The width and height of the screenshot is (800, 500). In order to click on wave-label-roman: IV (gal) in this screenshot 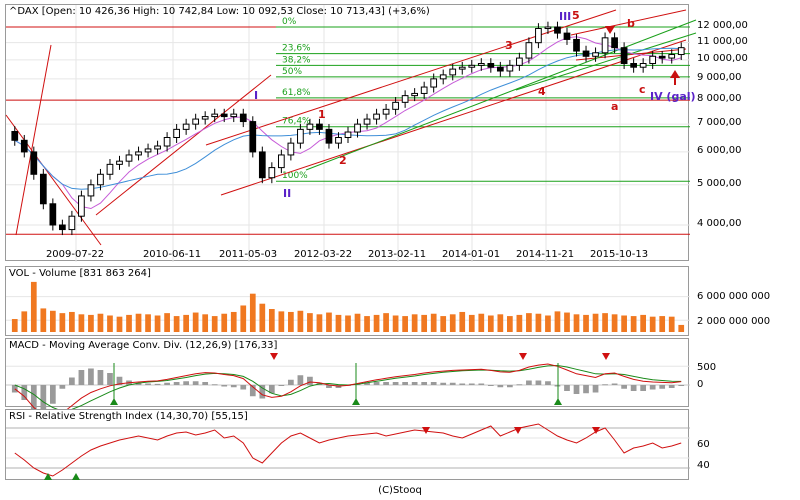, I will do `click(673, 96)`.